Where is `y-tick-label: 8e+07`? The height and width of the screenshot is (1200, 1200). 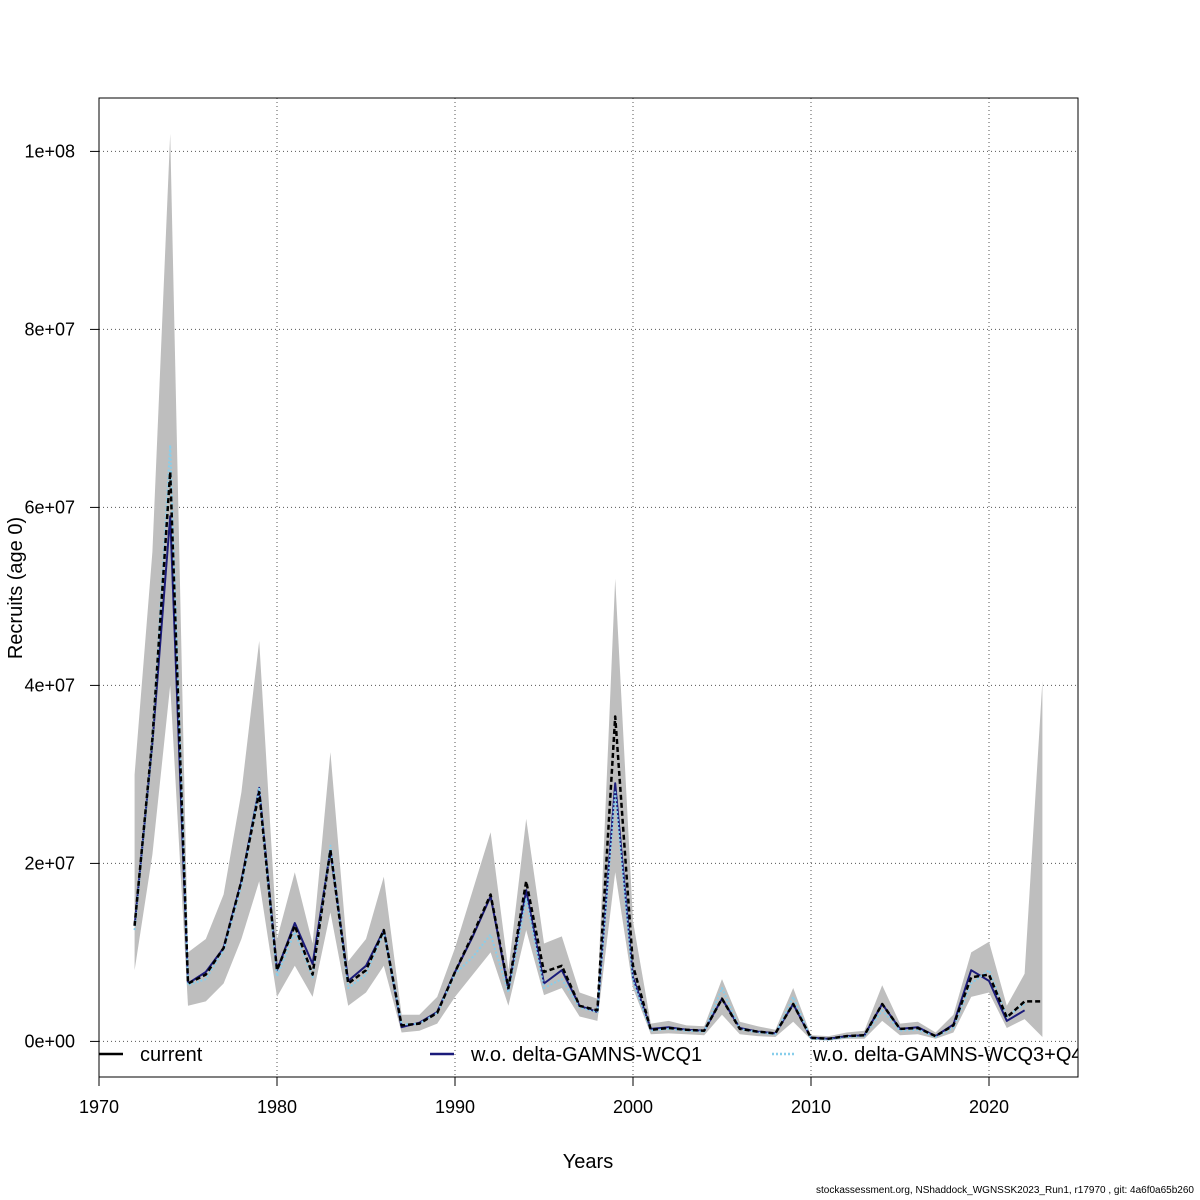 y-tick-label: 8e+07 is located at coordinates (49, 329).